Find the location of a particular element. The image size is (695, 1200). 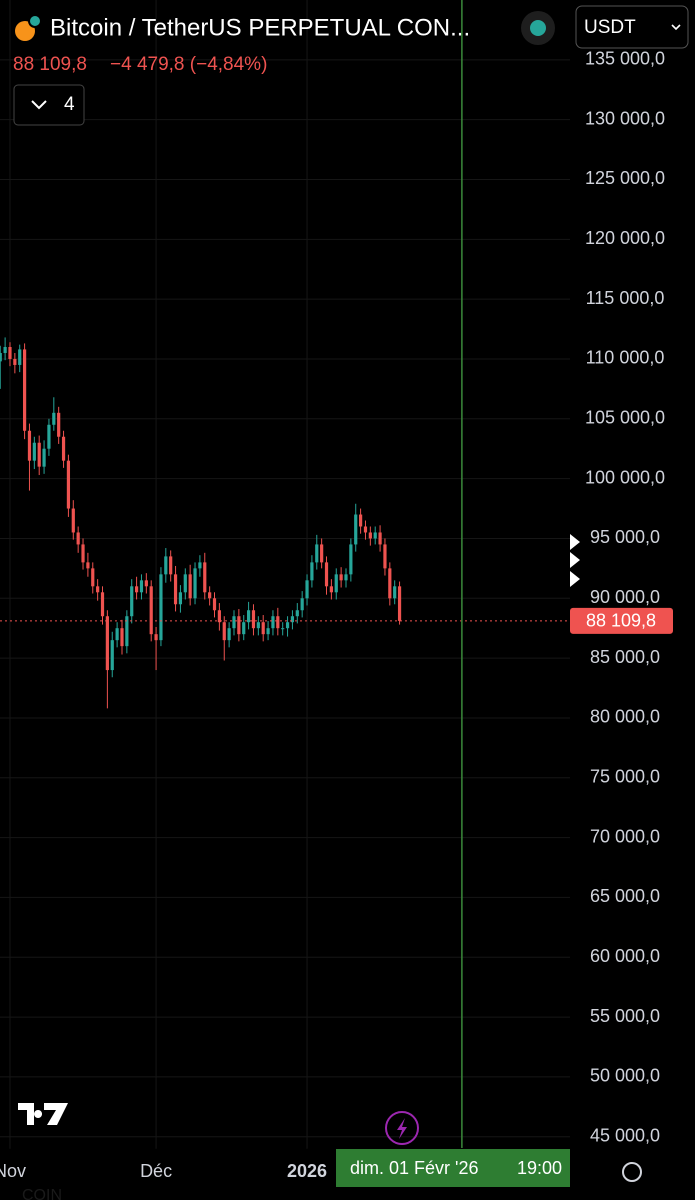

currency-label: USDT is located at coordinates (610, 27).